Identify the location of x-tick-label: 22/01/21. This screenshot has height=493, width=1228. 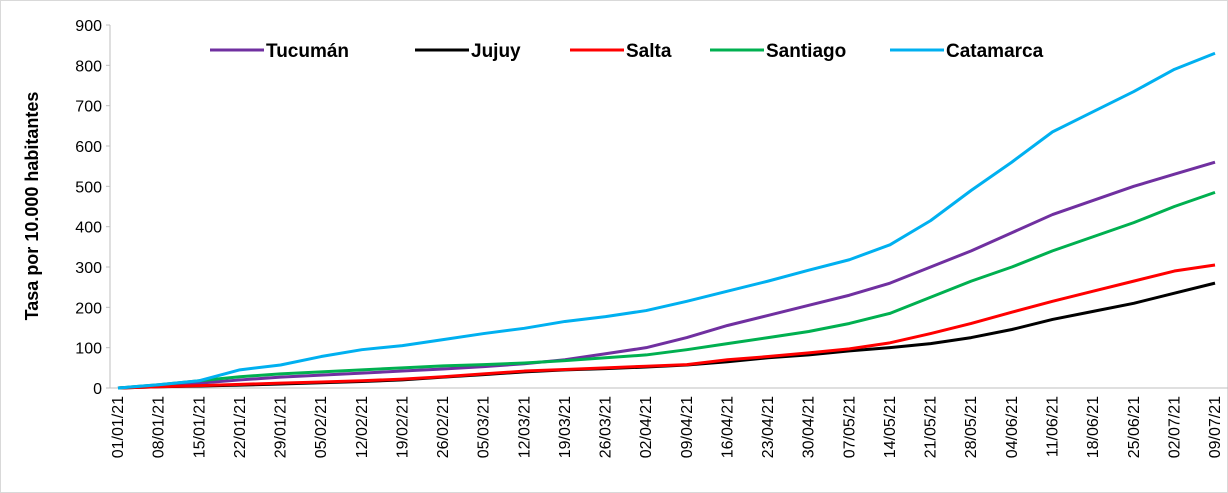
(240, 427).